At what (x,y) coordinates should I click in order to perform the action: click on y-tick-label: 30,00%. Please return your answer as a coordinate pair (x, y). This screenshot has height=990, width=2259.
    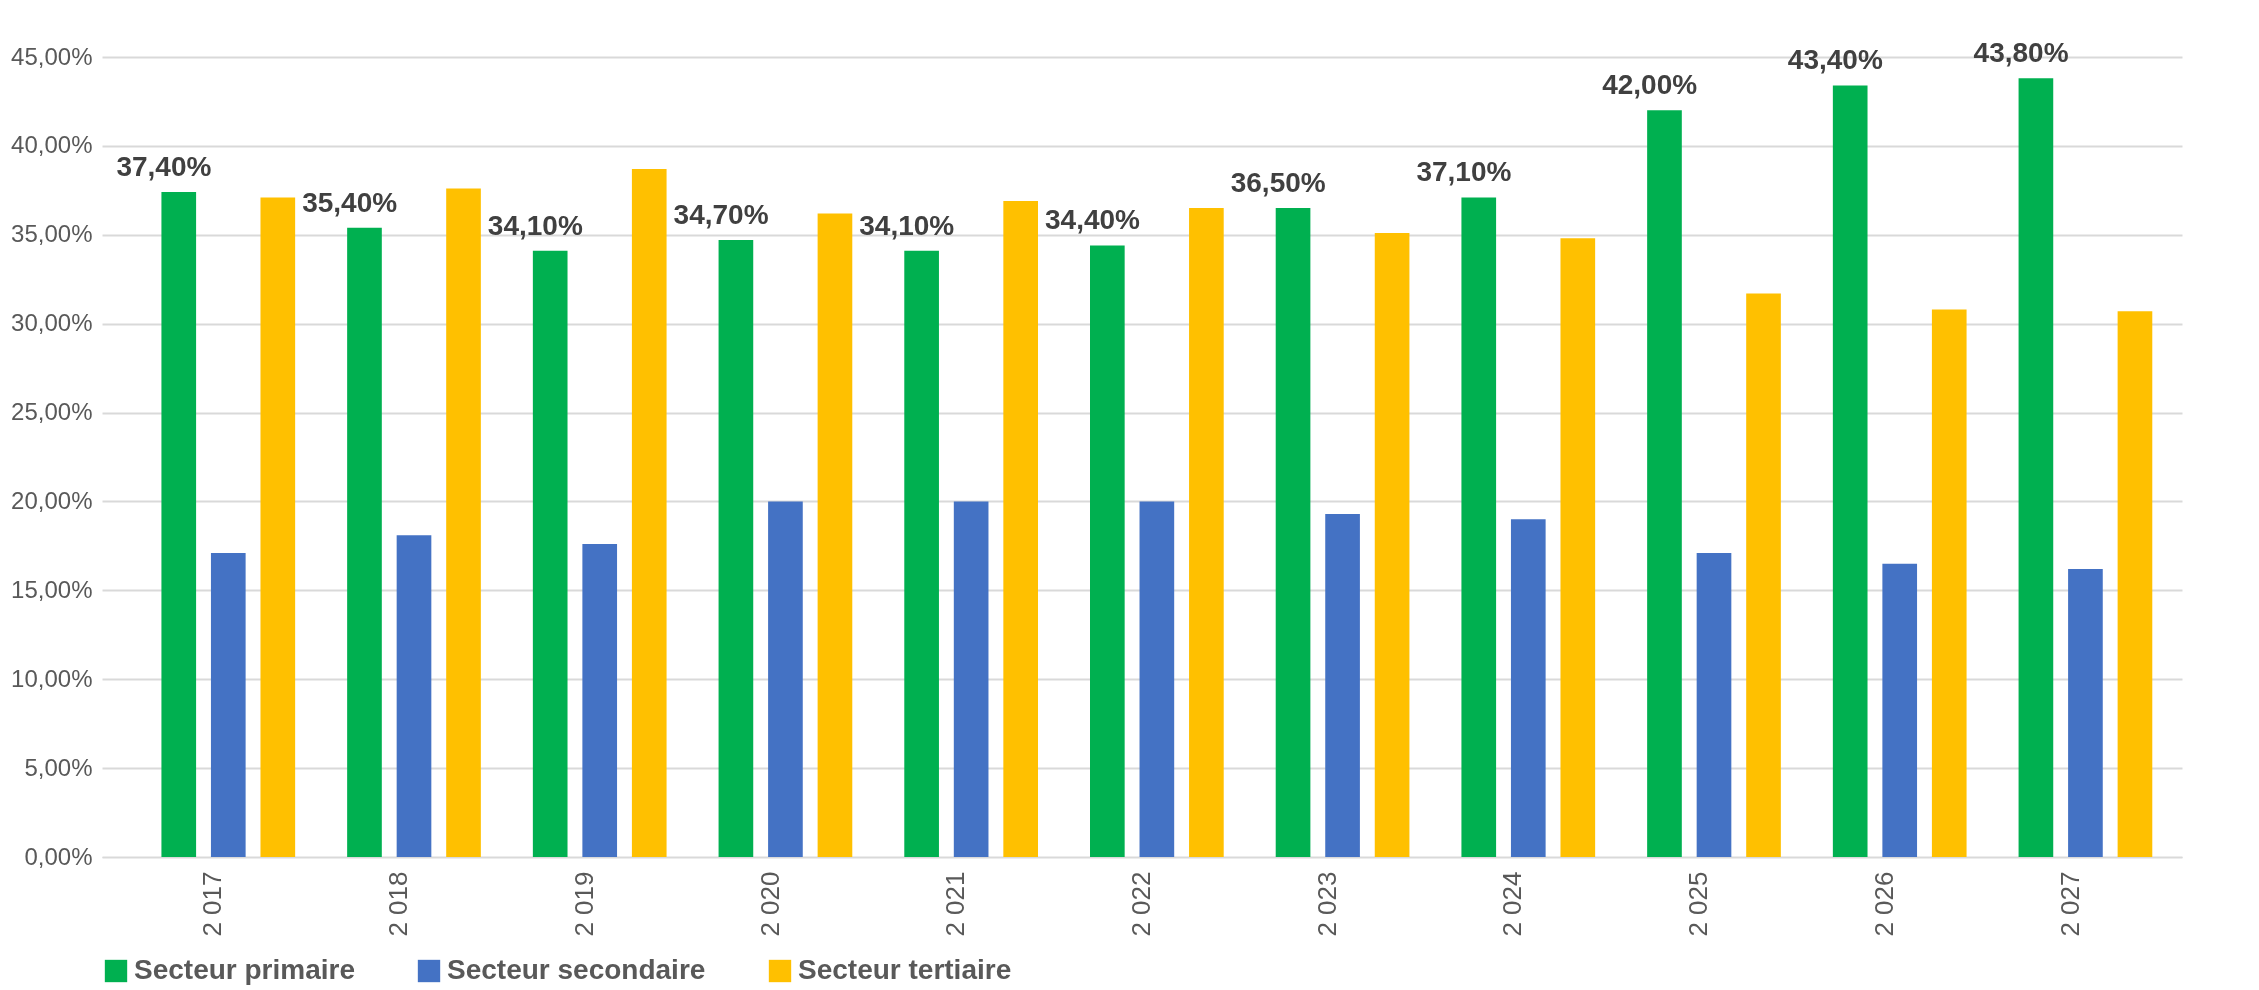
    Looking at the image, I should click on (52, 323).